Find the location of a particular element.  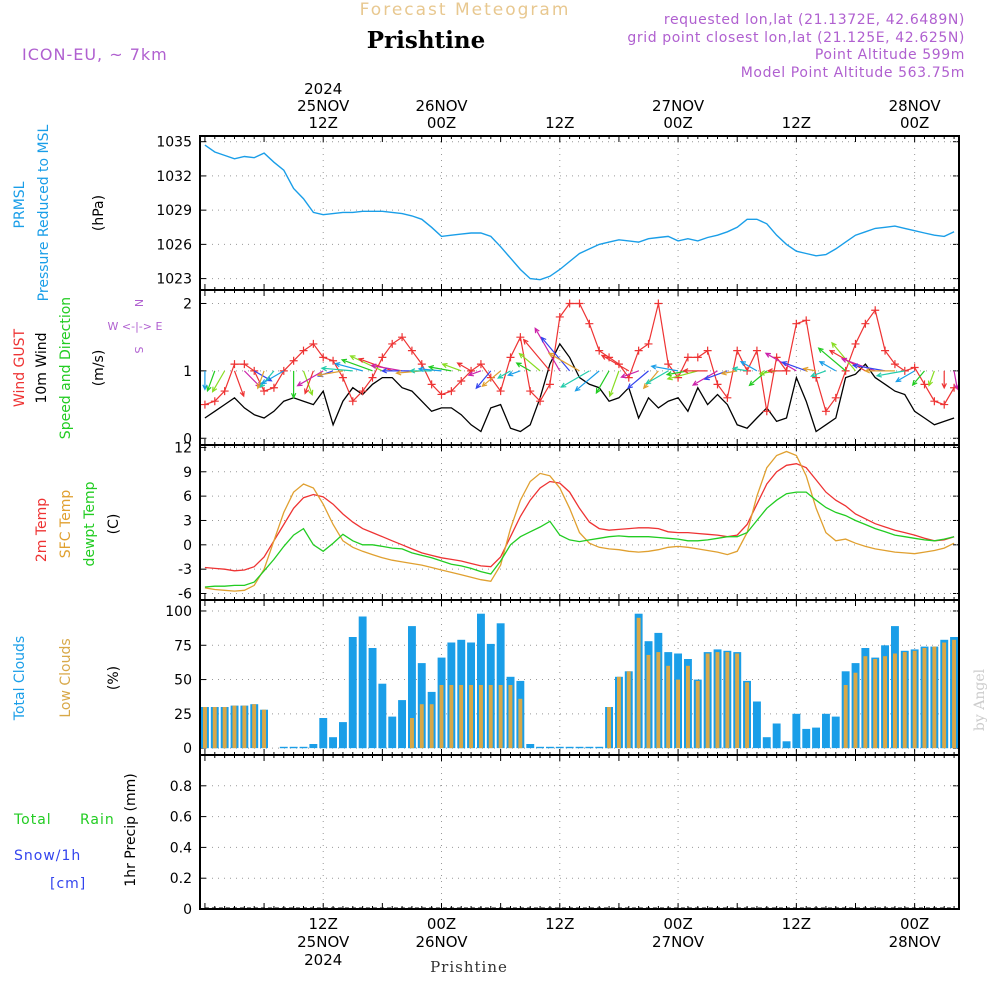

y-tick-label: 0.6 is located at coordinates (181, 818).